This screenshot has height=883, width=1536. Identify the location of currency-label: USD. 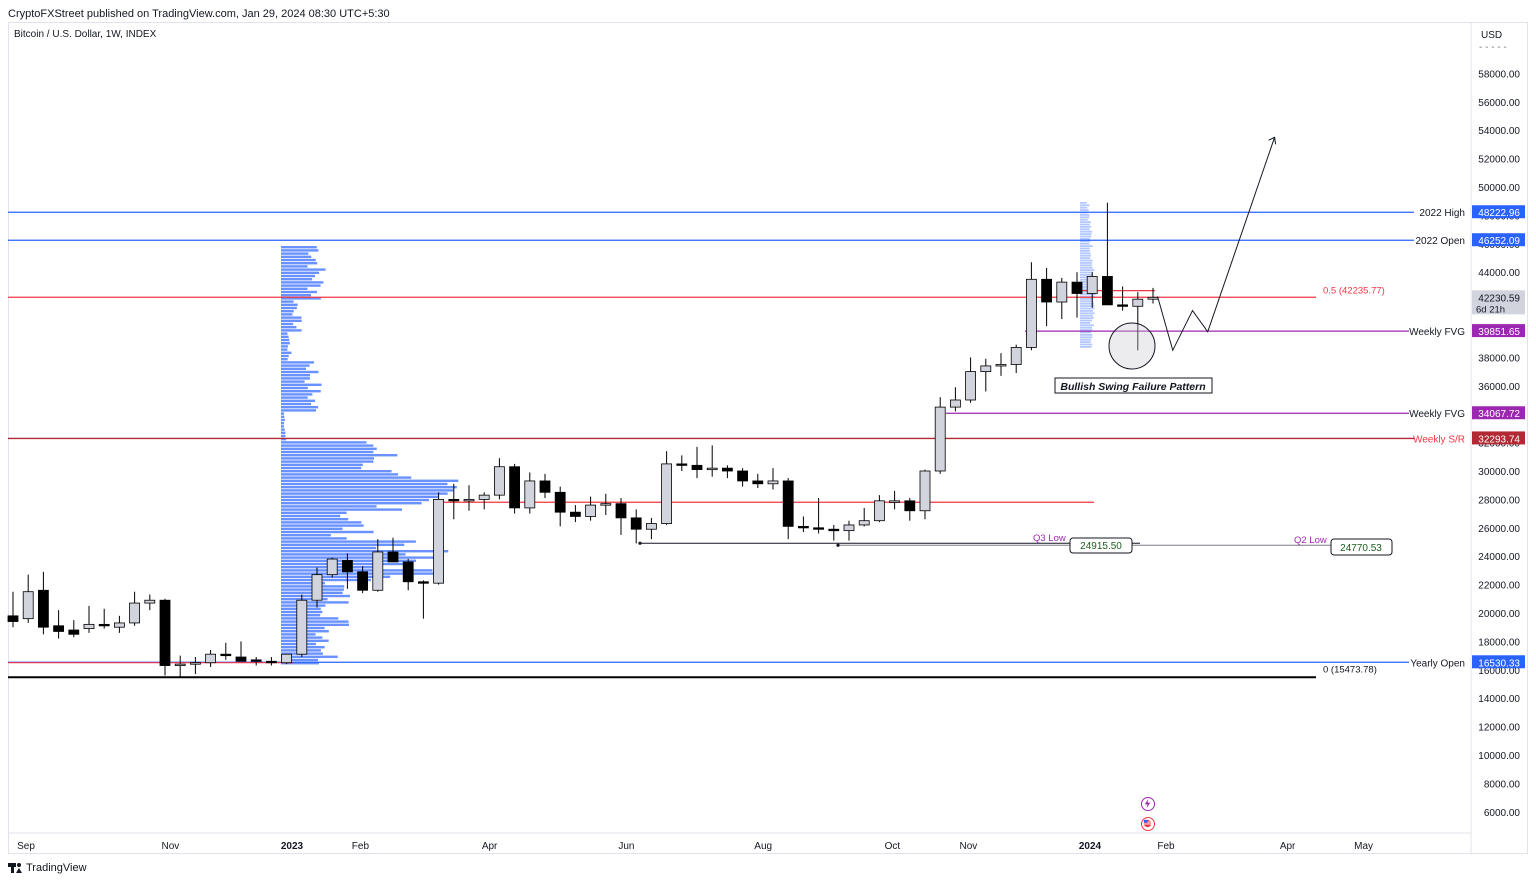
(1491, 35).